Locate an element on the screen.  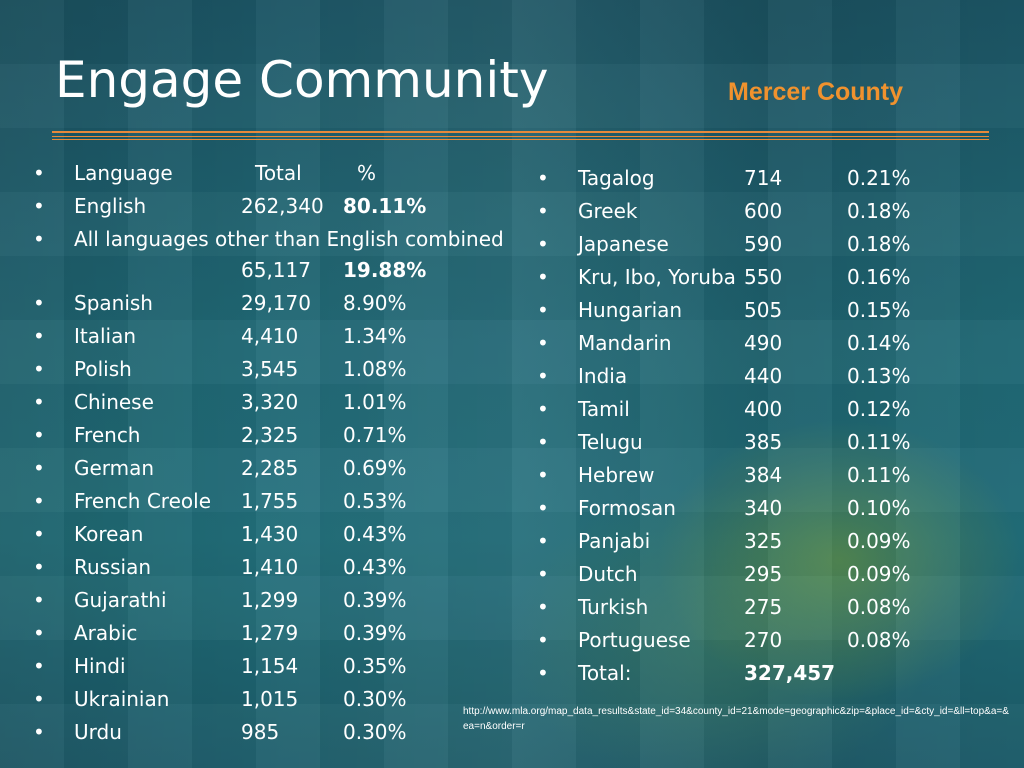
list-item: • Hindi 1,154 0.35% is located at coordinates (283, 666).